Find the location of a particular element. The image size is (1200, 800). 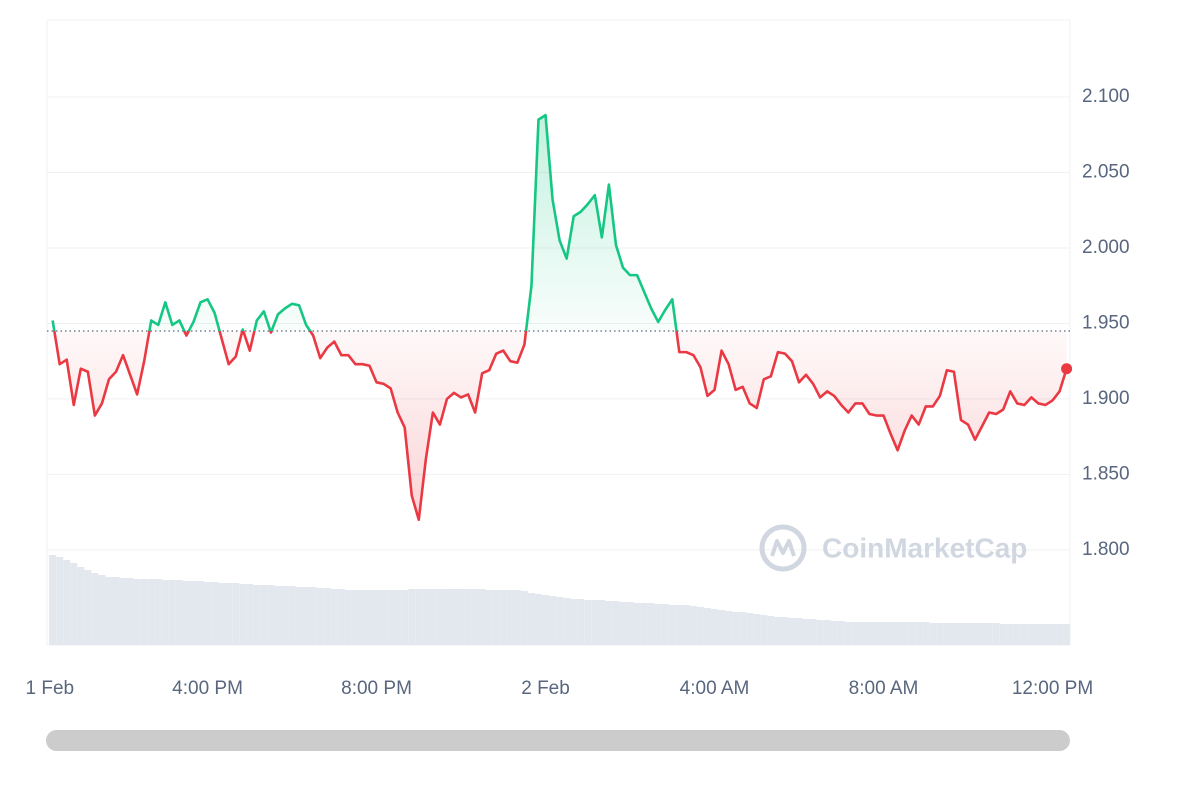

watermark: CoinMarketCap is located at coordinates (893, 548).